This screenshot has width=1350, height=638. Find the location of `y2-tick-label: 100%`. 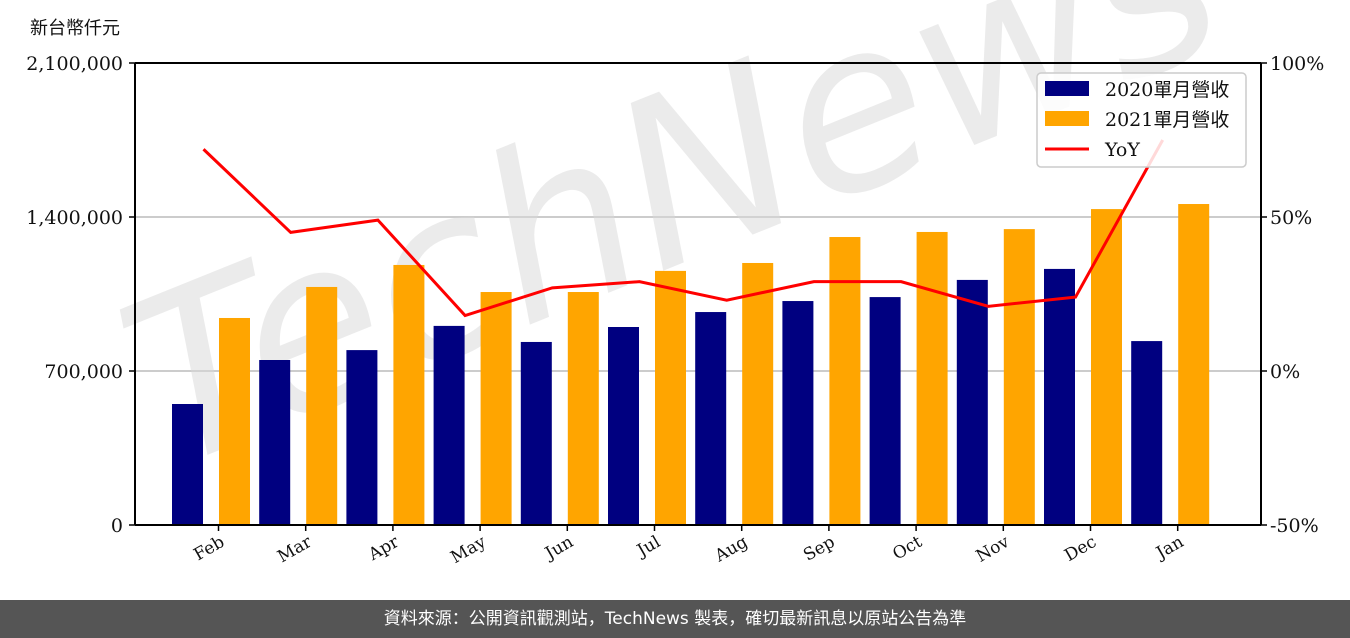

y2-tick-label: 100% is located at coordinates (1297, 64).